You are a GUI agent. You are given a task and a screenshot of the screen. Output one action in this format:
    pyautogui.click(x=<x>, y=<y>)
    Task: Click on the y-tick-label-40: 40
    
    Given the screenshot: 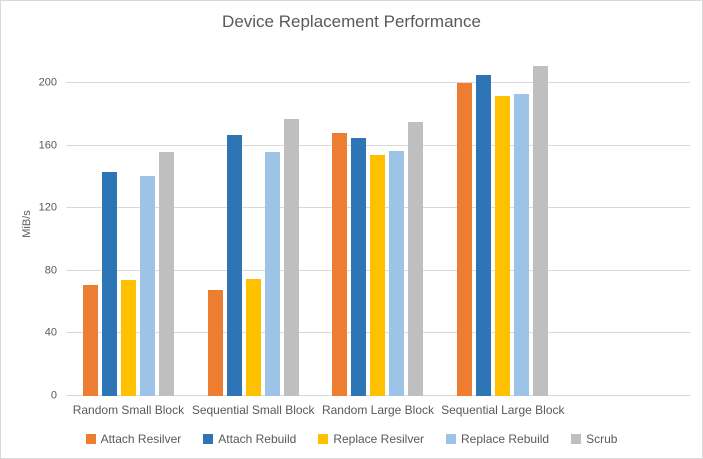 What is the action you would take?
    pyautogui.click(x=50, y=332)
    